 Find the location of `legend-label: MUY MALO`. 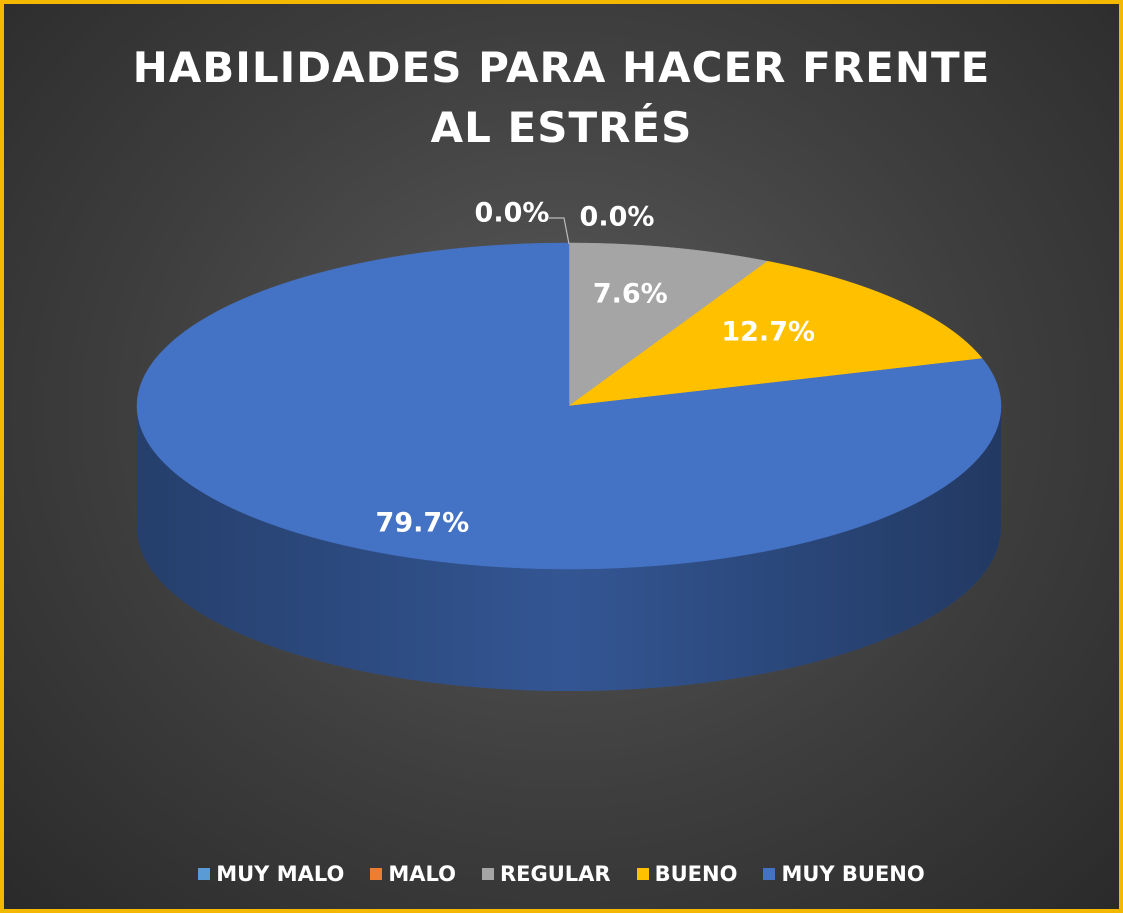

legend-label: MUY MALO is located at coordinates (280, 874).